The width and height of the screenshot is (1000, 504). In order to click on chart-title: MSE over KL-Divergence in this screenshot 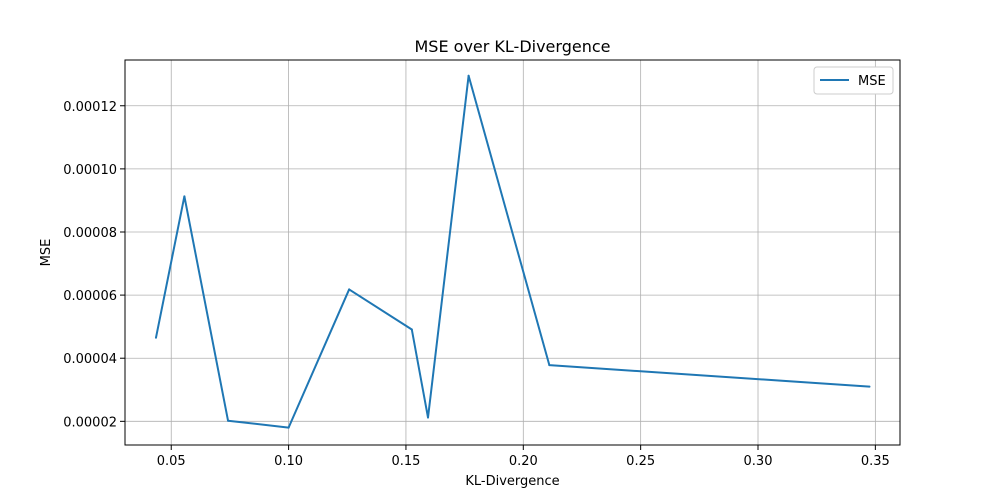, I will do `click(513, 46)`.